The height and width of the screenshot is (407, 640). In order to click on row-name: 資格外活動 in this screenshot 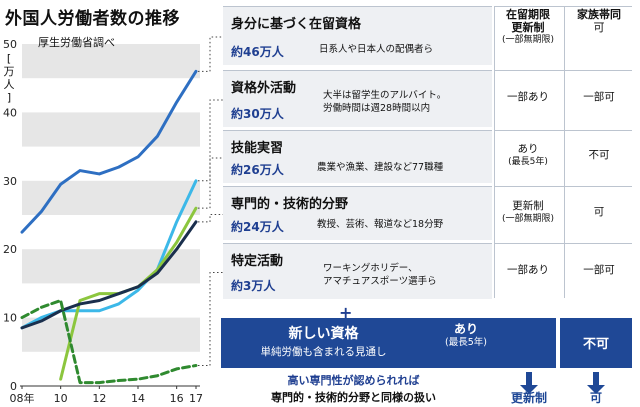, I will do `click(264, 88)`.